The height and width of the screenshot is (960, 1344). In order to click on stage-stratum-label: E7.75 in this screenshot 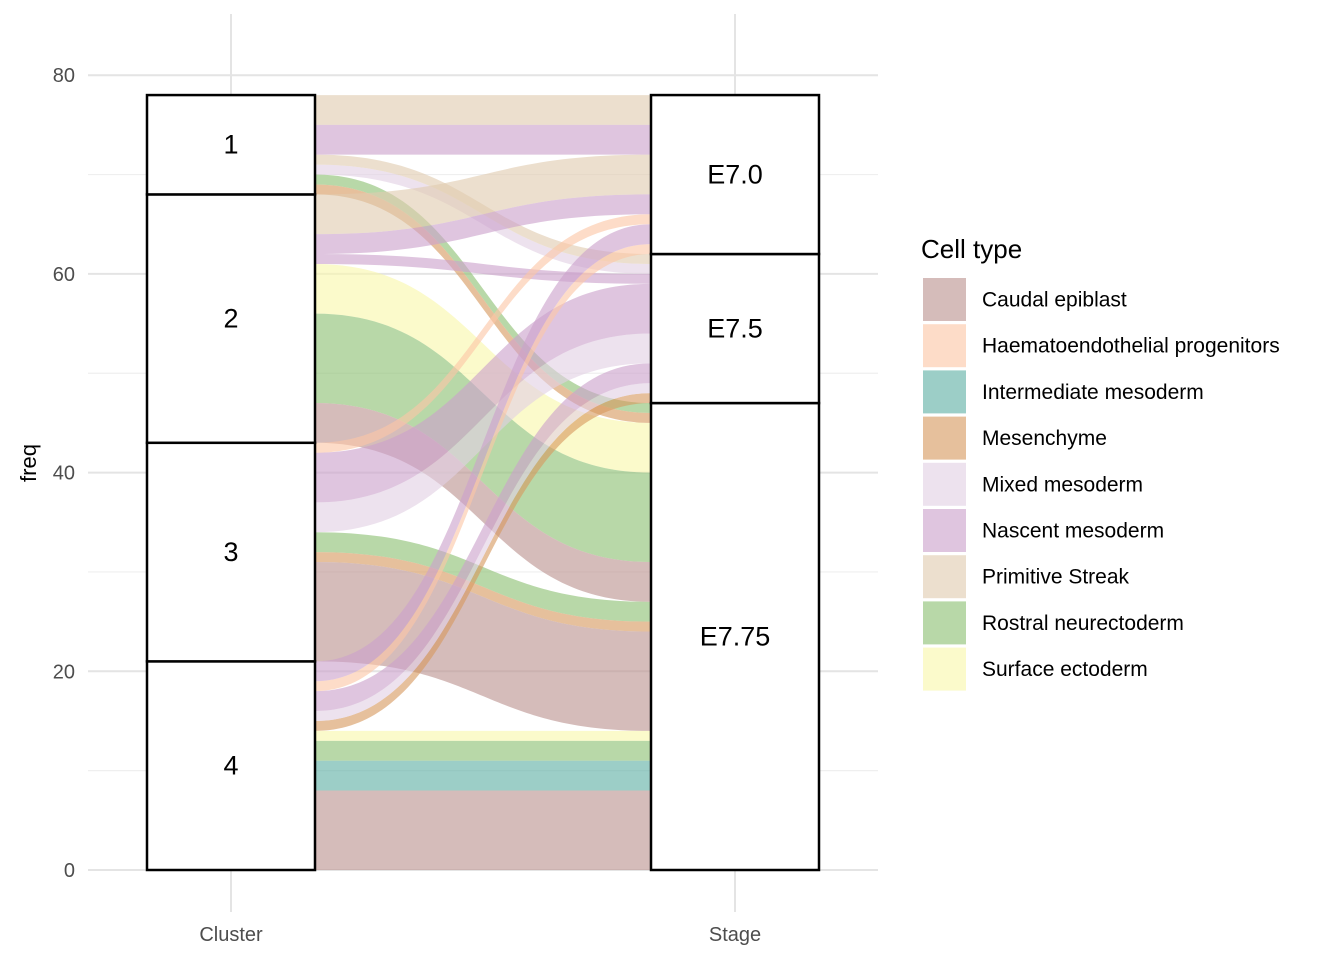, I will do `click(735, 637)`.